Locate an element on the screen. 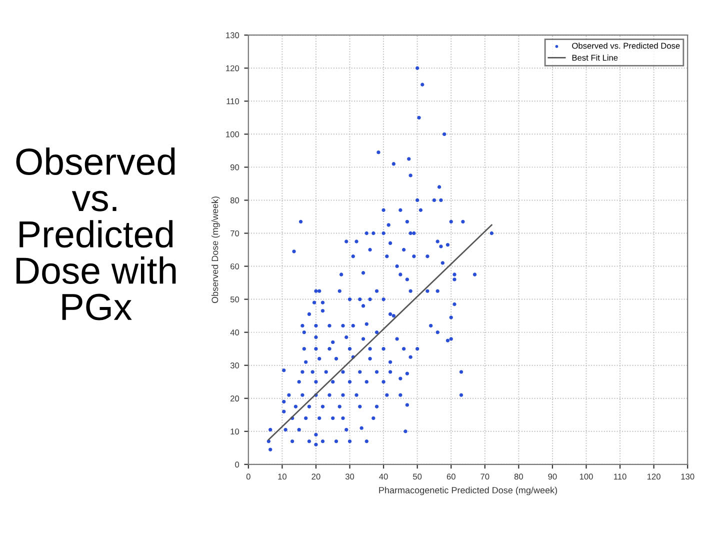 This screenshot has height=540, width=720. x-axis-title: Pharmacogenetic Predicted Dose (mg/week) is located at coordinates (468, 491).